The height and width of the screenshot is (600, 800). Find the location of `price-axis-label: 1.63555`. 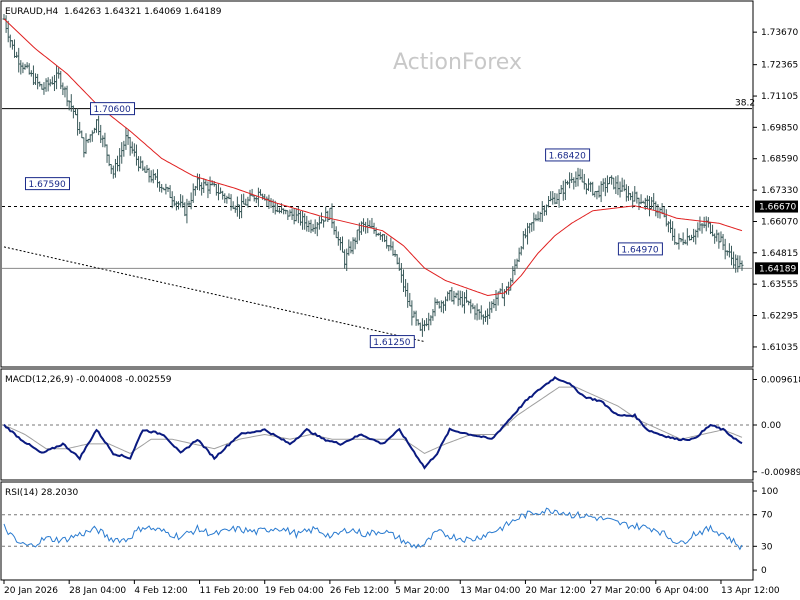

price-axis-label: 1.63555 is located at coordinates (779, 285).